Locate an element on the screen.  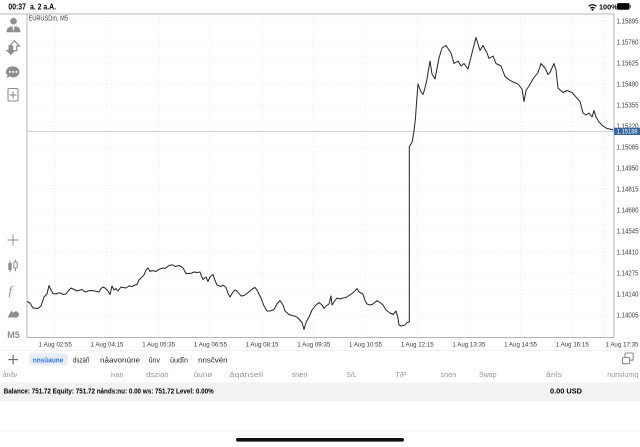
svg-text: 1.14410 is located at coordinates (628, 253).